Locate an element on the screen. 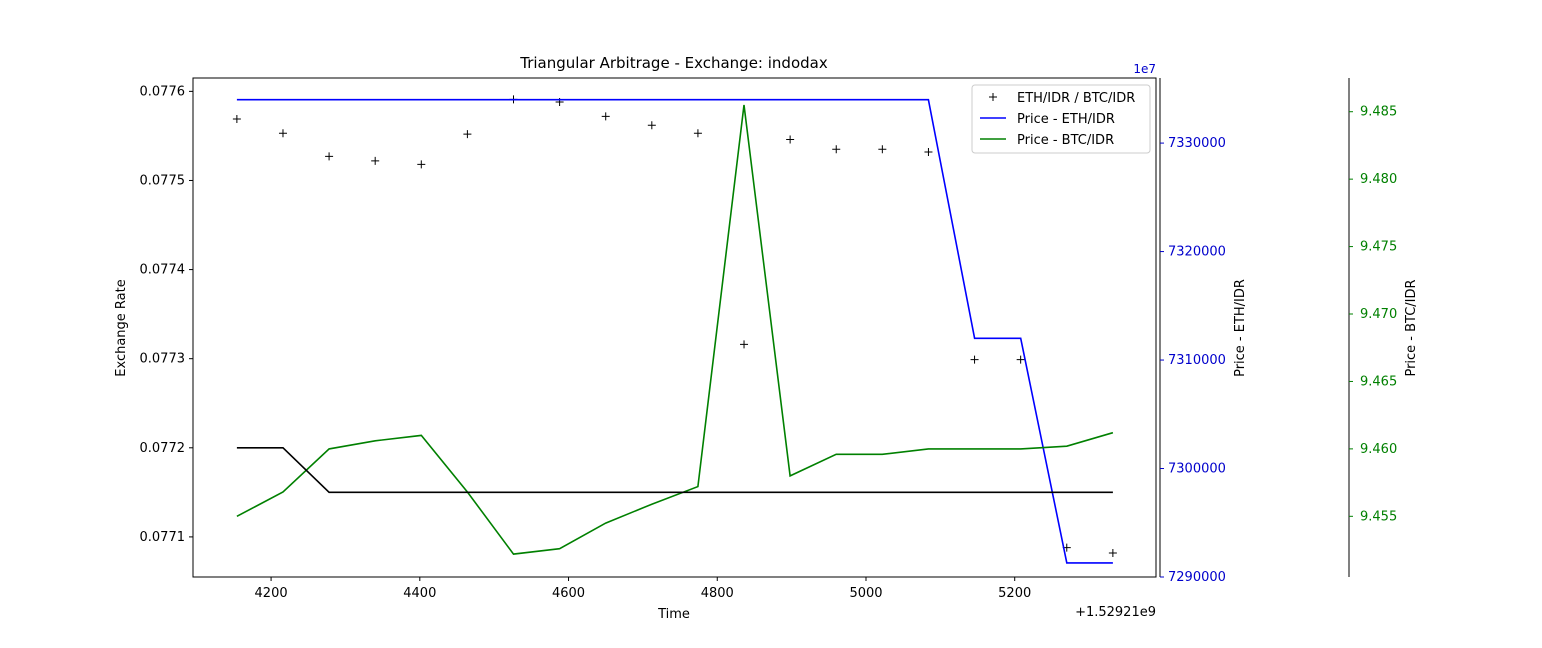 This screenshot has height=648, width=1542. legend-label: ETH/IDR / BTC/IDR is located at coordinates (1076, 98).